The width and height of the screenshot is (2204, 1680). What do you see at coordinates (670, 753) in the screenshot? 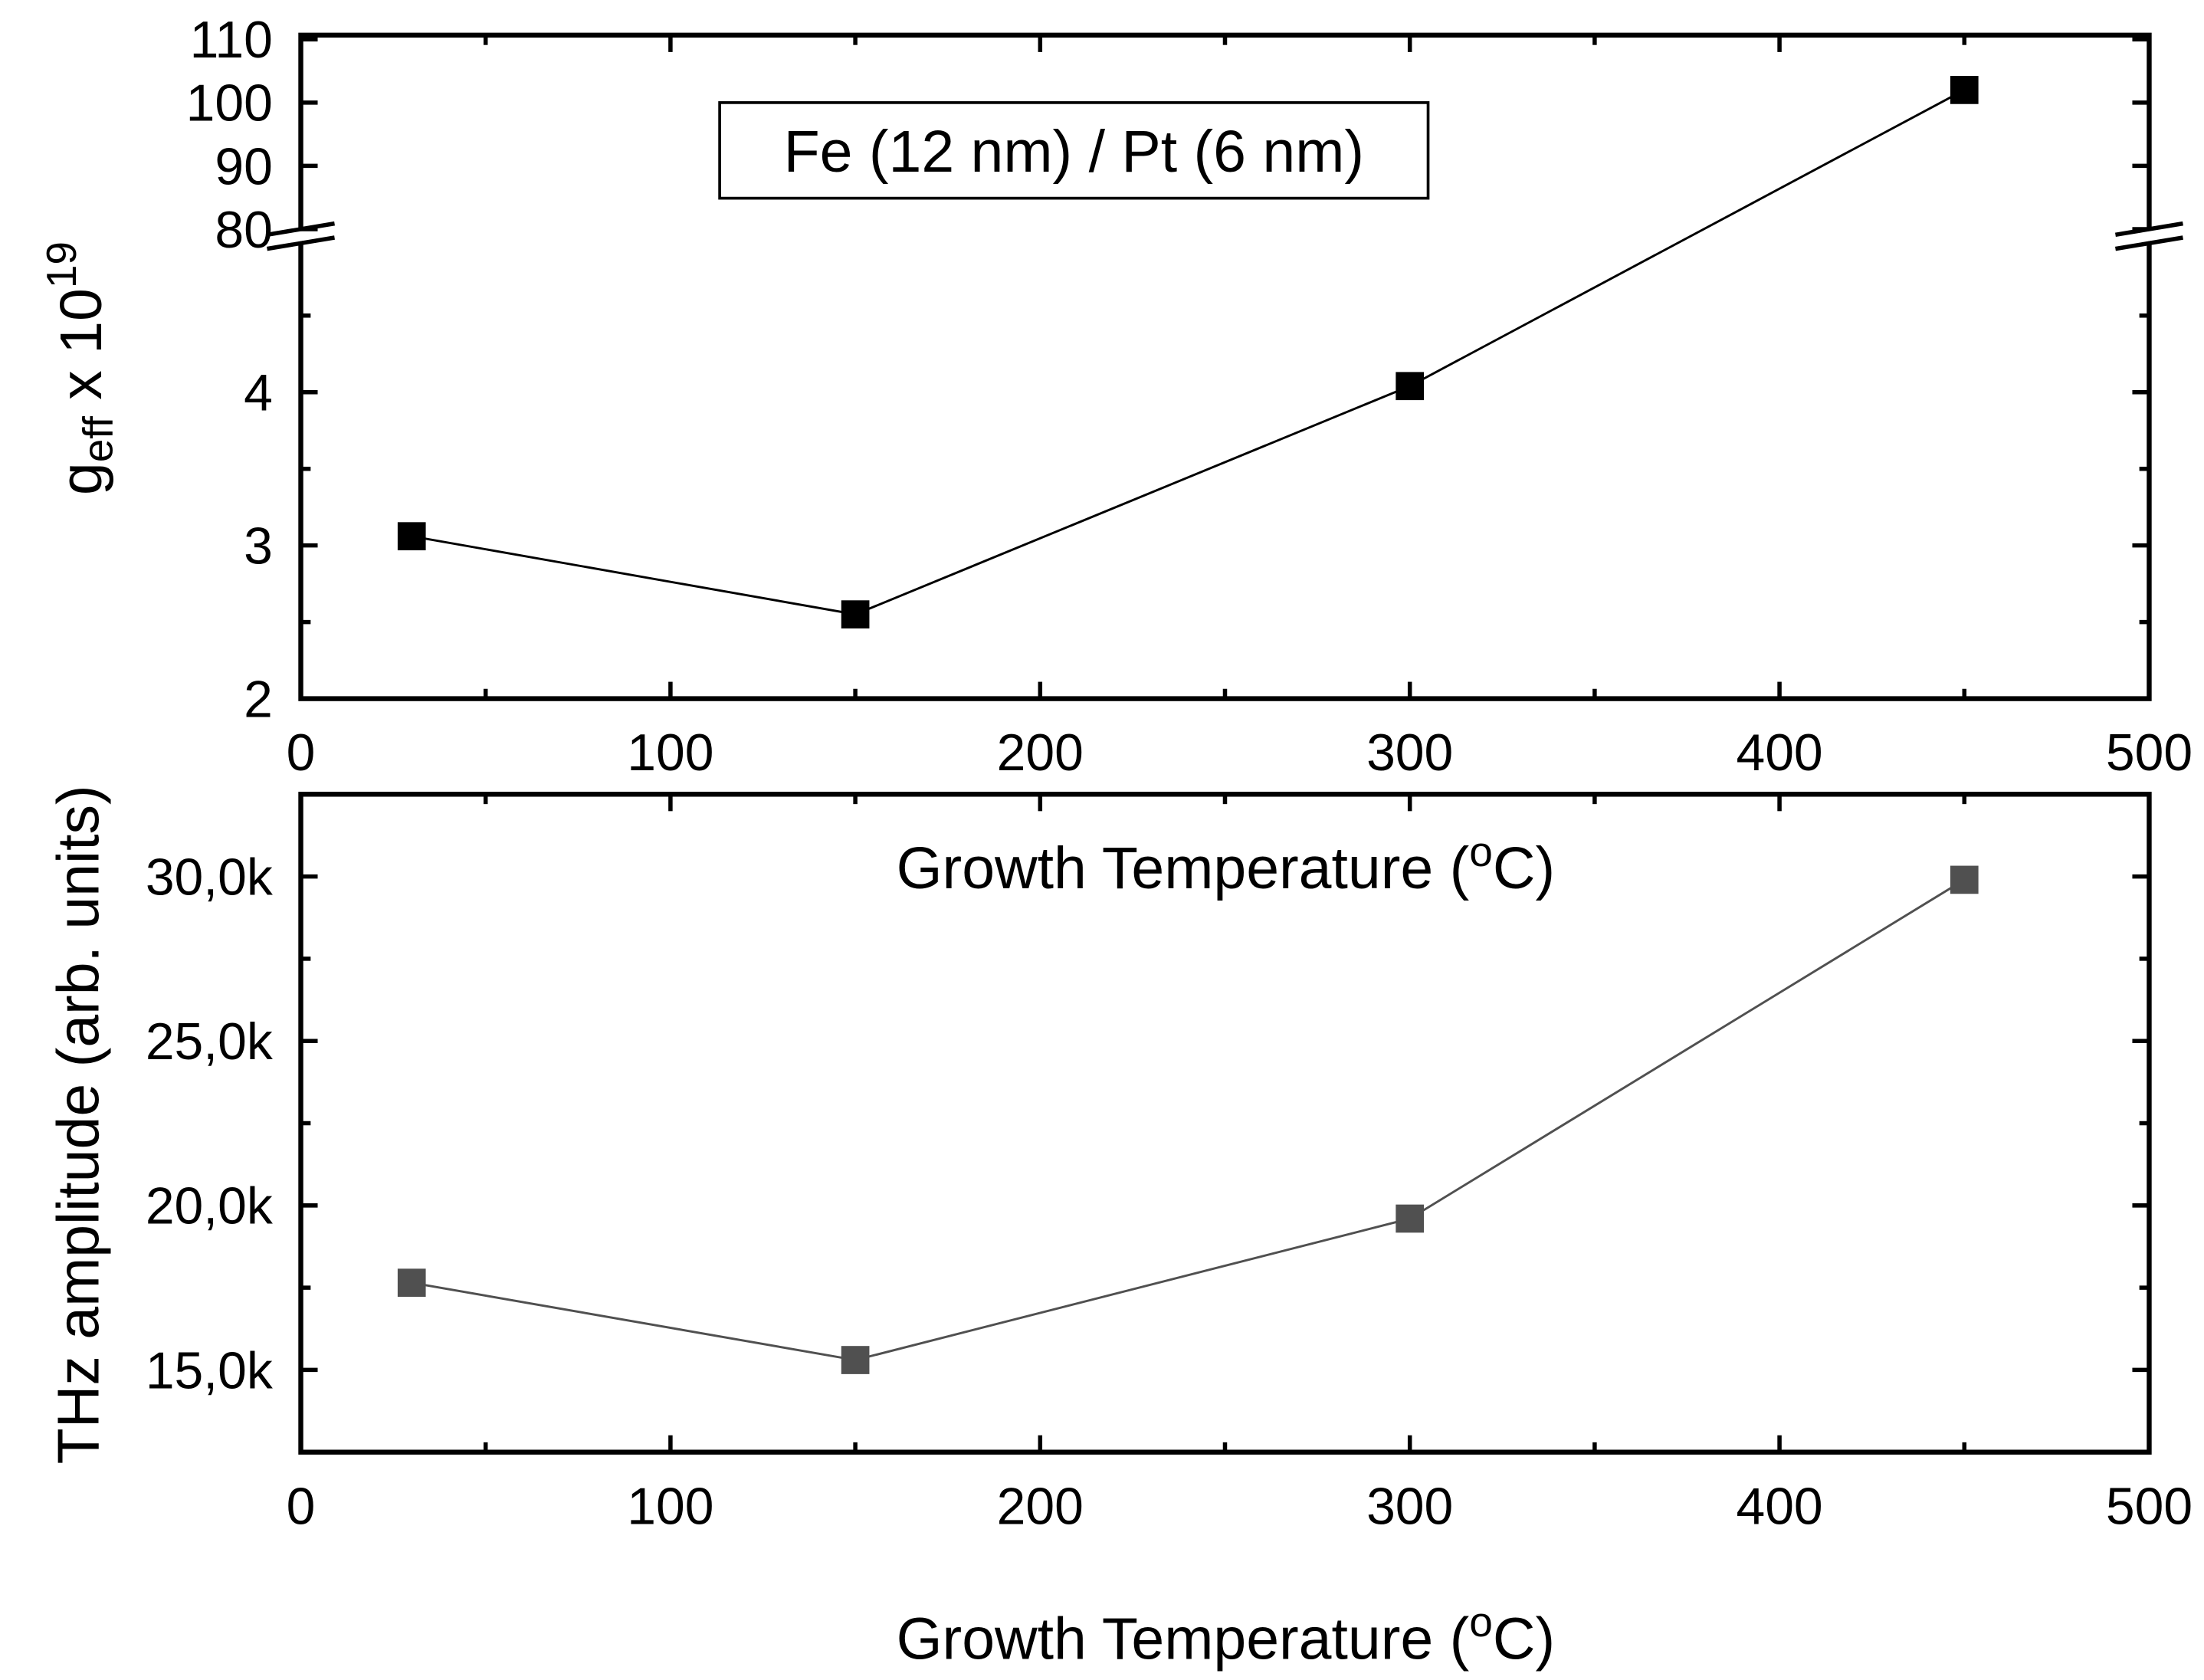
I see `top-xtick-label: 100` at bounding box center [670, 753].